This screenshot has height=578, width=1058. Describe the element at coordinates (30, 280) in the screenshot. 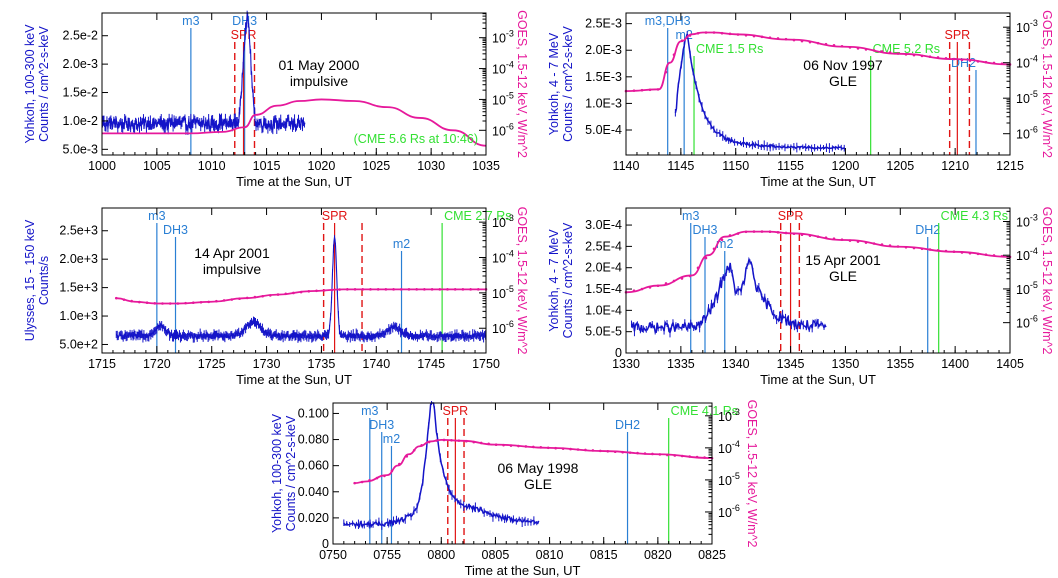

I see `flux-axis-label-line: Ulysses, 15 - 150 keV` at that location.